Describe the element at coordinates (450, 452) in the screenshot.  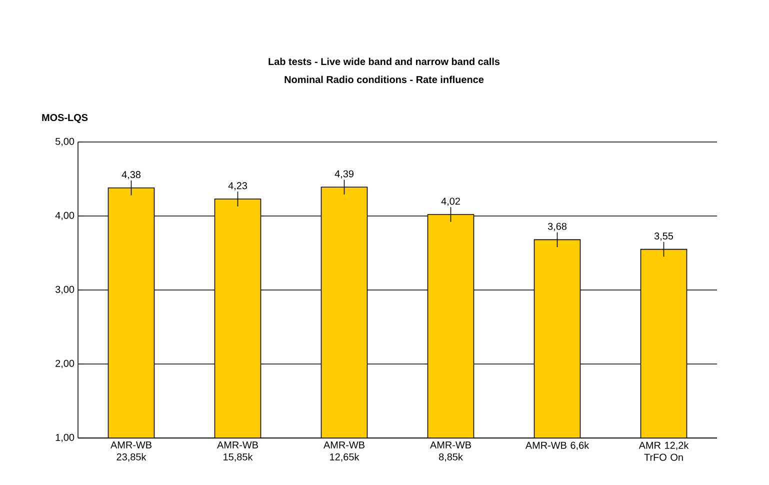
I see `x-tick-label: AMR-WB 8,85k` at that location.